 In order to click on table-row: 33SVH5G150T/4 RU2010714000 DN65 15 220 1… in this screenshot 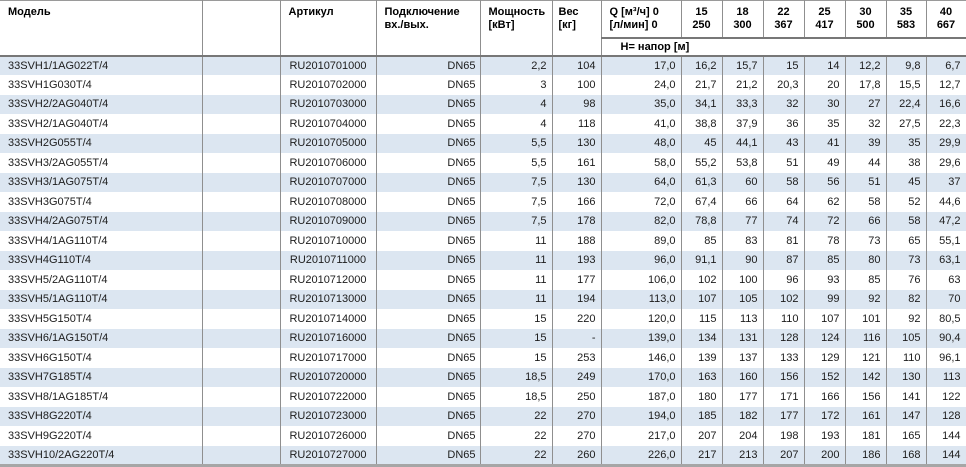, I will do `click(483, 319)`.